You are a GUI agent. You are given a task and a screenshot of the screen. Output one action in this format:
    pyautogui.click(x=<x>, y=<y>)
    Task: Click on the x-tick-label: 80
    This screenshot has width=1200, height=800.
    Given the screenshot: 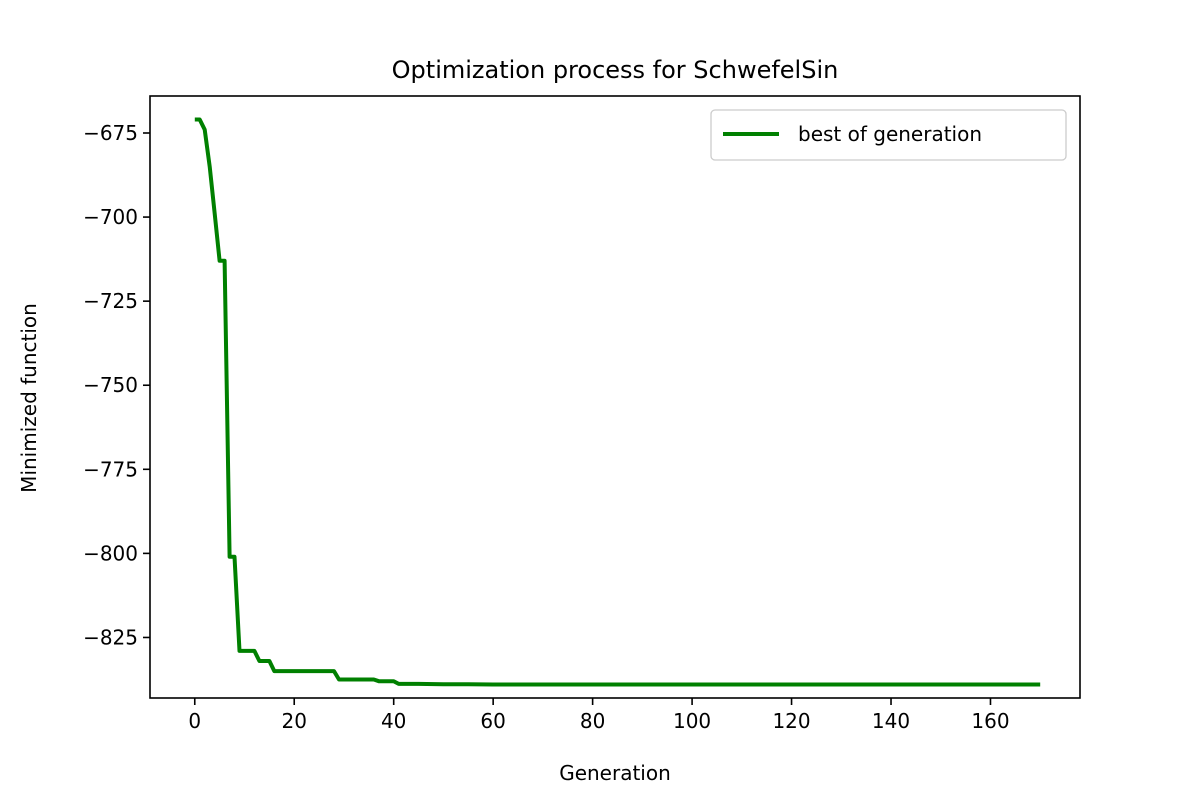 What is the action you would take?
    pyautogui.click(x=592, y=721)
    